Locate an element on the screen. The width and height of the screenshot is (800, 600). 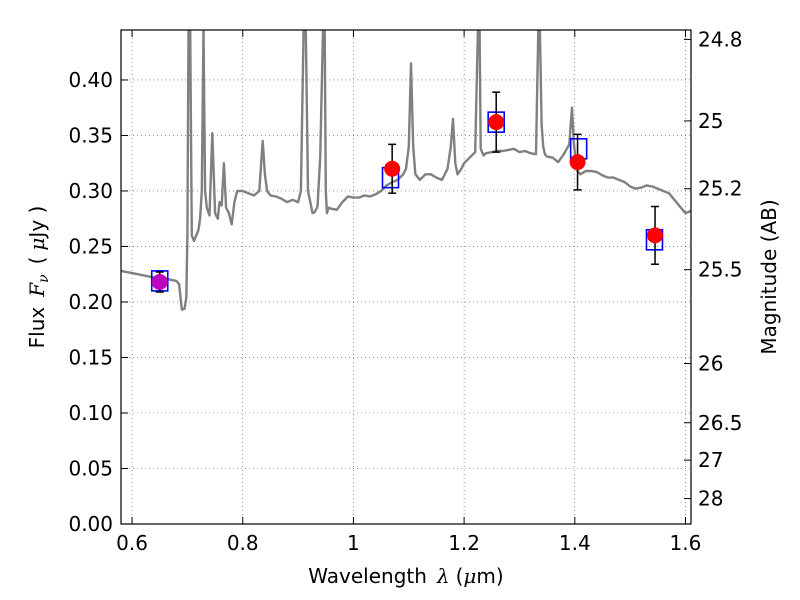
y-axis-title-subscript: ν is located at coordinates (44, 278).